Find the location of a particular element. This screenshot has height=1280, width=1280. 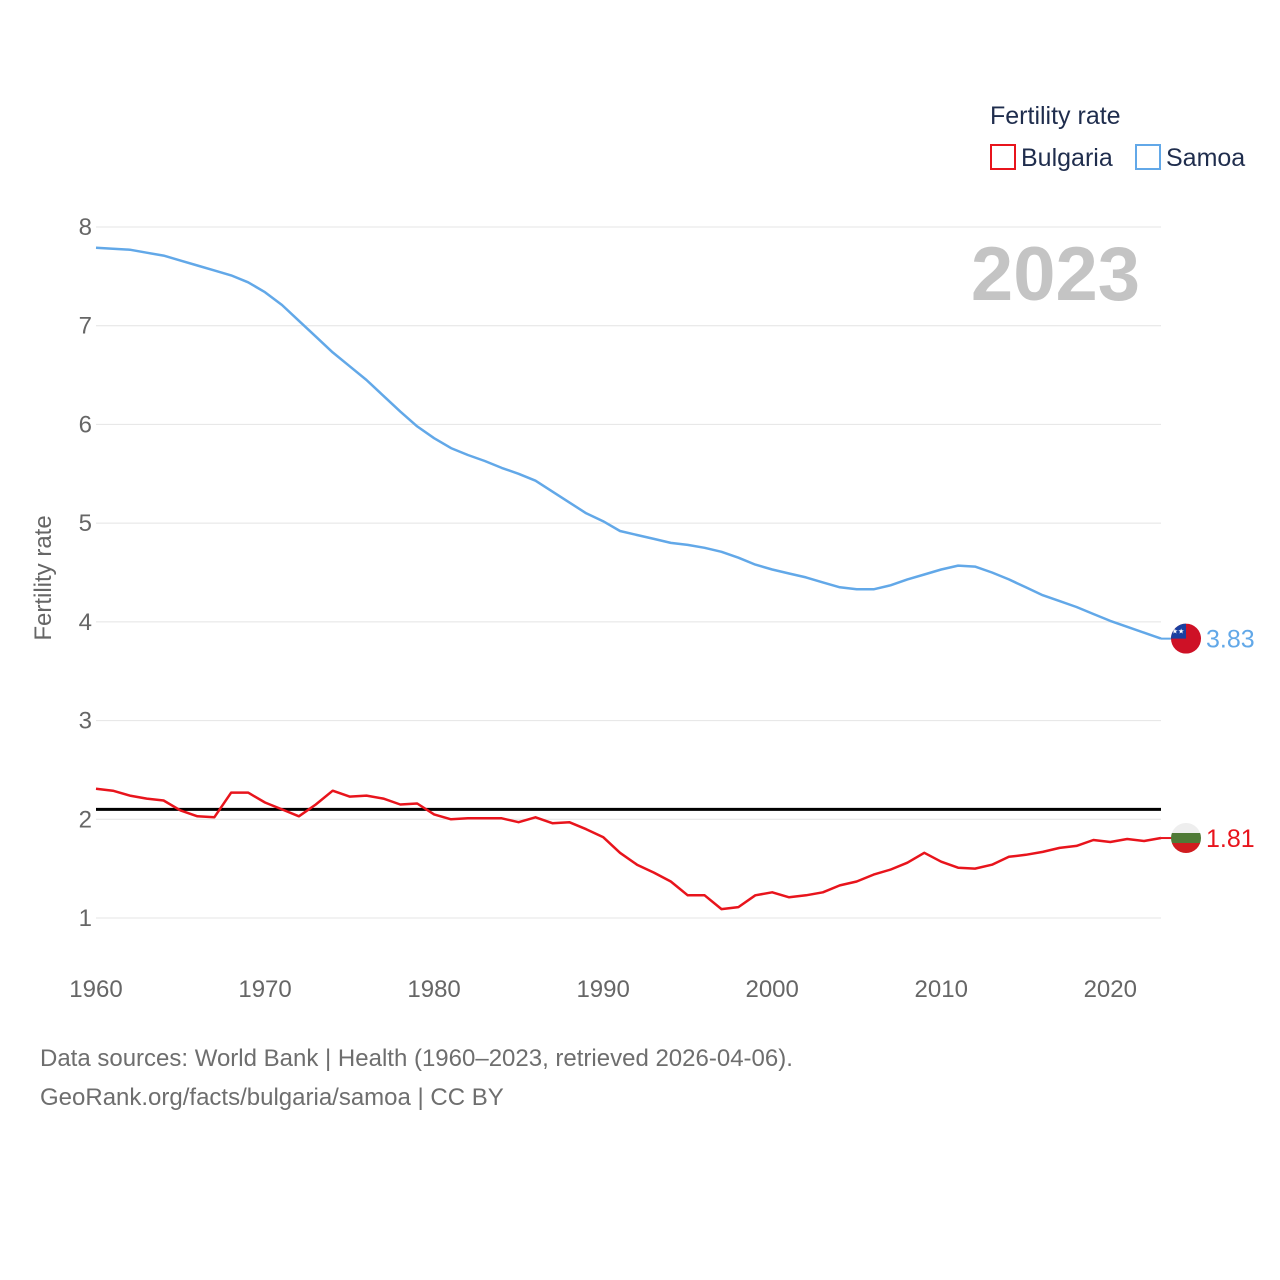

bulgaria-flag-icon is located at coordinates (1186, 838).